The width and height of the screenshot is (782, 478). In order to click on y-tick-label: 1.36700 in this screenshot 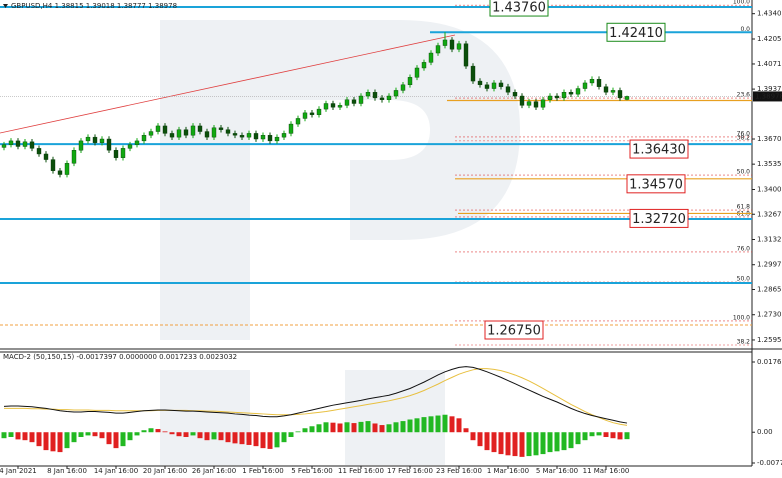, I will do `click(769, 139)`.